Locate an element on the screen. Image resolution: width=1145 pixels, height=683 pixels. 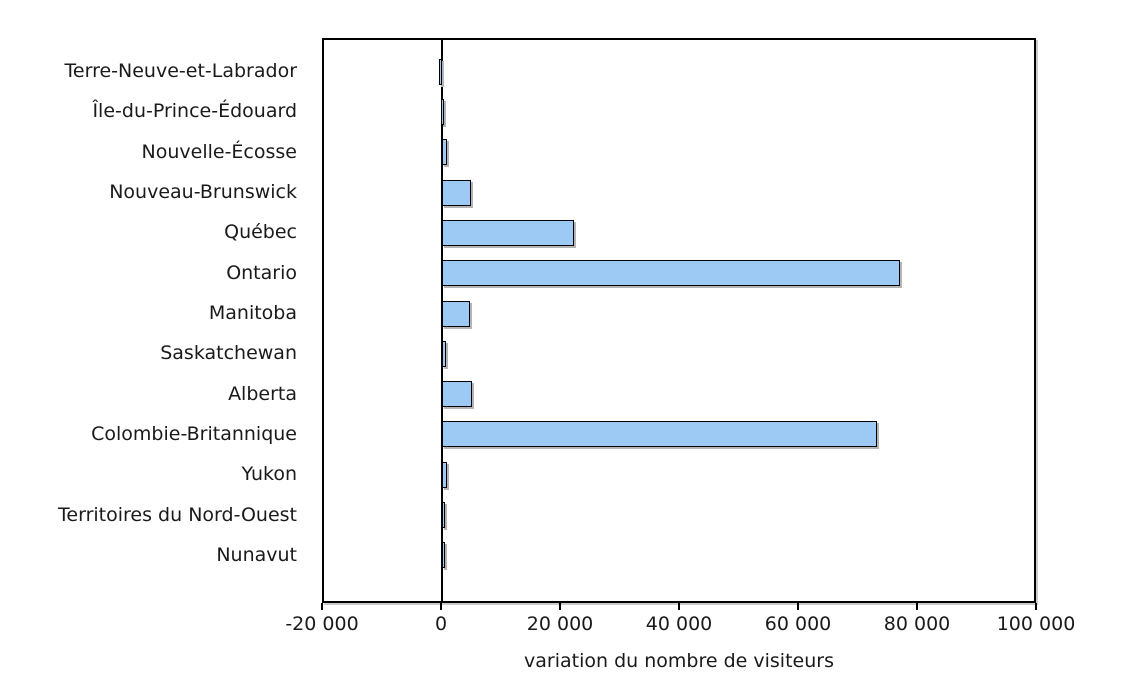
bar-nunavut is located at coordinates (444, 555).